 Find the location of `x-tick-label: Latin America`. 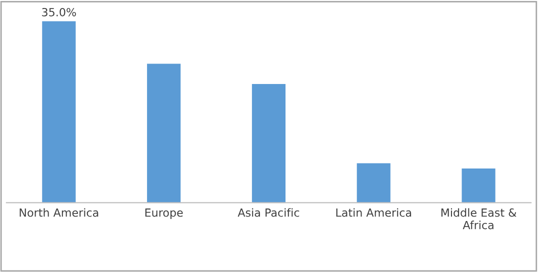

x-tick-label: Latin America is located at coordinates (374, 212).